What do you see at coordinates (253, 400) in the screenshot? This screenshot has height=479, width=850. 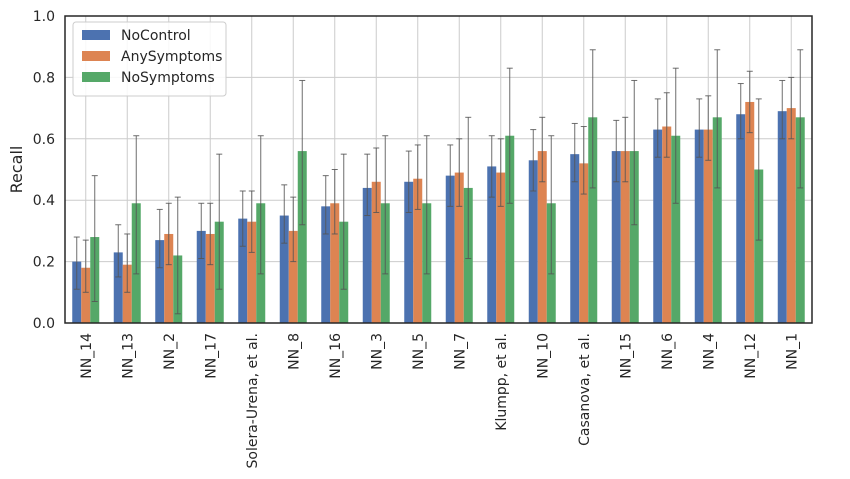 I see `x-tick-label: Solera-Urena, et al.` at bounding box center [253, 400].